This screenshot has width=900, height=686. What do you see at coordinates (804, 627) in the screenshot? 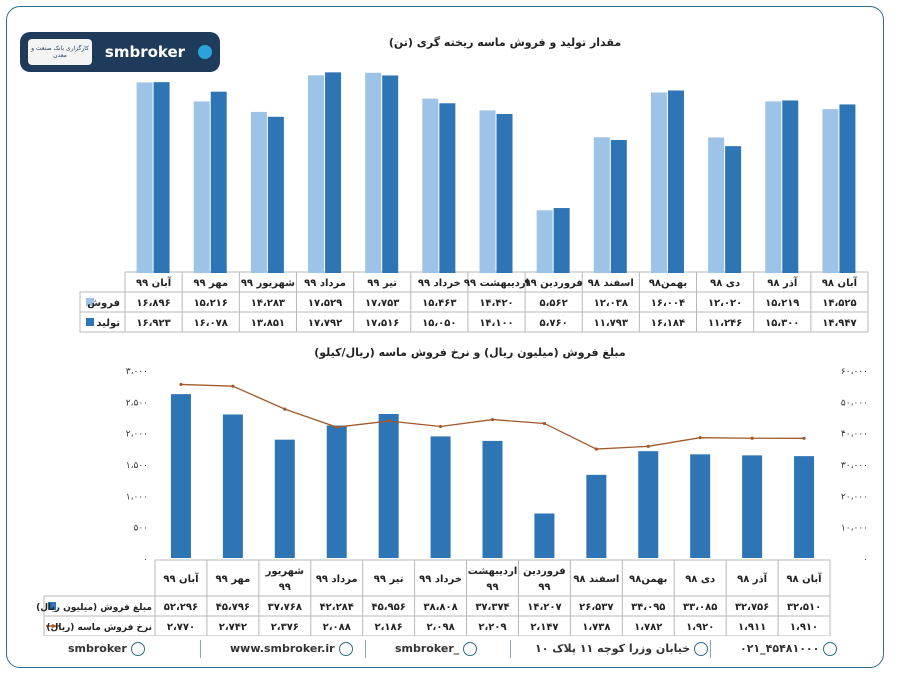
I see `chart2-value-rate-12: ۱،۹۱۰` at bounding box center [804, 627].